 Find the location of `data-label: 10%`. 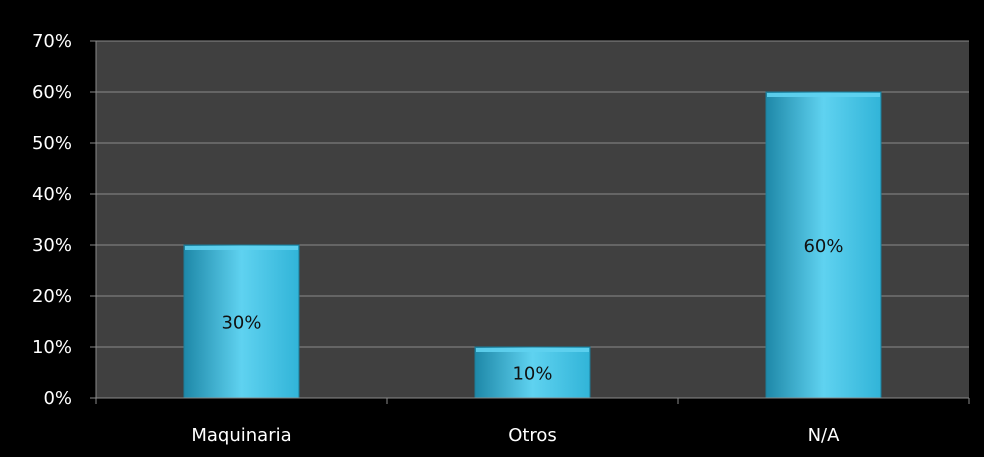

data-label: 10% is located at coordinates (532, 374).